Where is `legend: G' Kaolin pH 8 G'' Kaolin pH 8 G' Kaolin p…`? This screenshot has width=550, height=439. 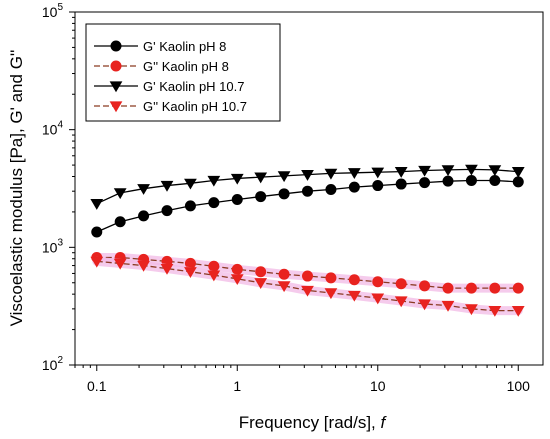
legend: G' Kaolin pH 8 G'' Kaolin pH 8 G' Kaolin p… is located at coordinates (183, 72).